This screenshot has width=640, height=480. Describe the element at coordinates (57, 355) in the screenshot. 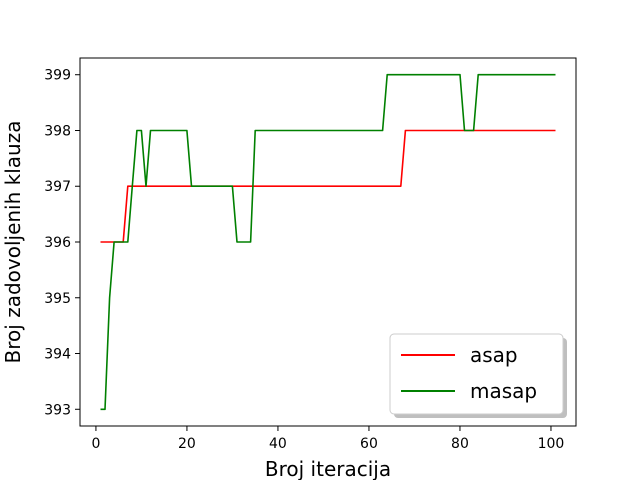

I see `y-tick-label-394: 394` at that location.